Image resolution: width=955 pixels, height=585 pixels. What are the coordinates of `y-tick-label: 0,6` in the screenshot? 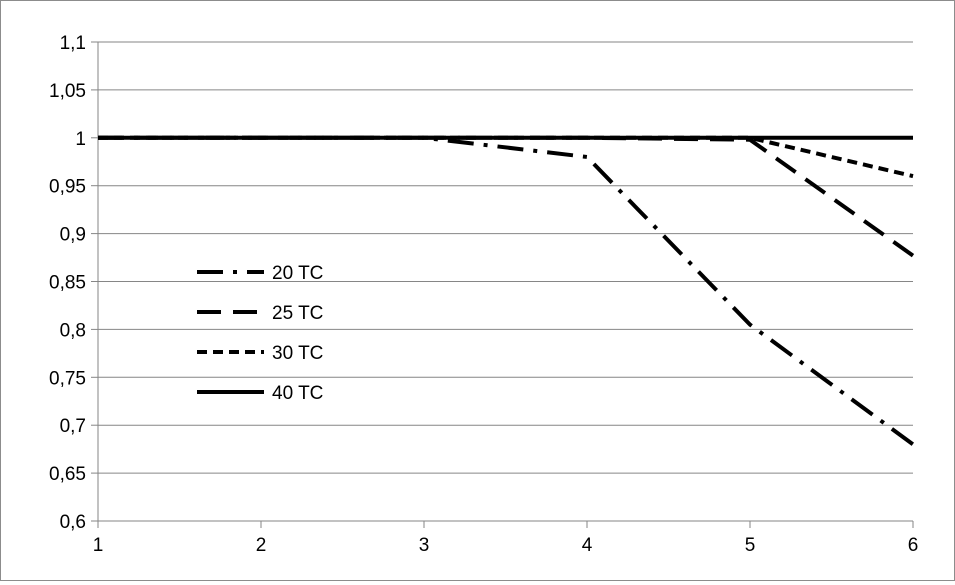 It's located at (73, 522).